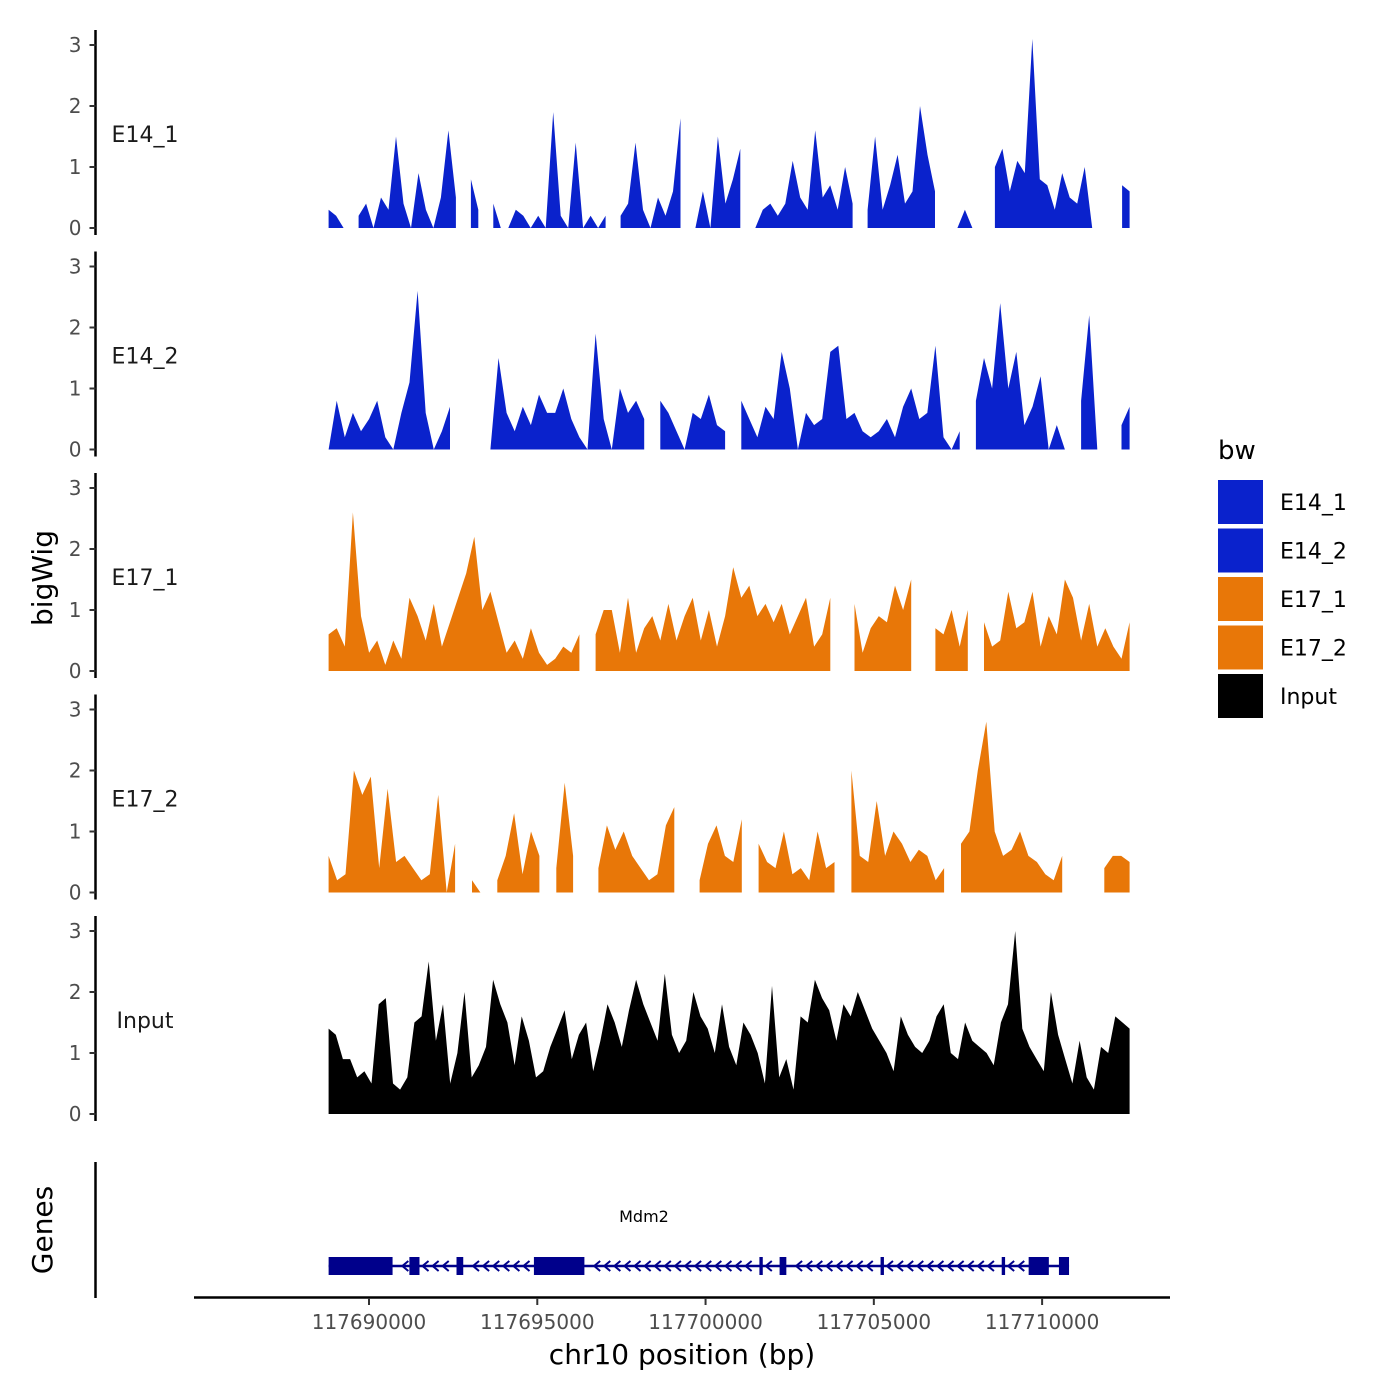 Image resolution: width=1400 pixels, height=1400 pixels. Describe the element at coordinates (145, 135) in the screenshot. I see `track-label: E14_1` at that location.